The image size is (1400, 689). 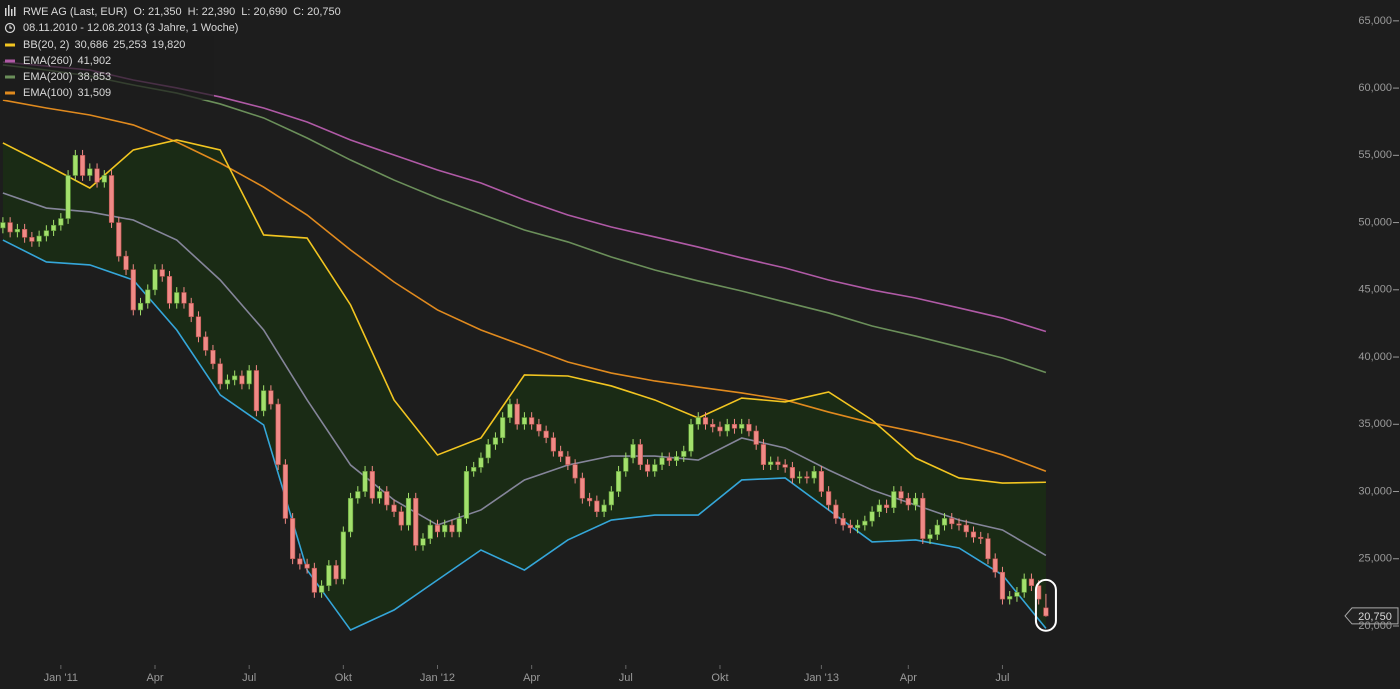 What do you see at coordinates (1375, 424) in the screenshot?
I see `y-tick-label: 35,000` at bounding box center [1375, 424].